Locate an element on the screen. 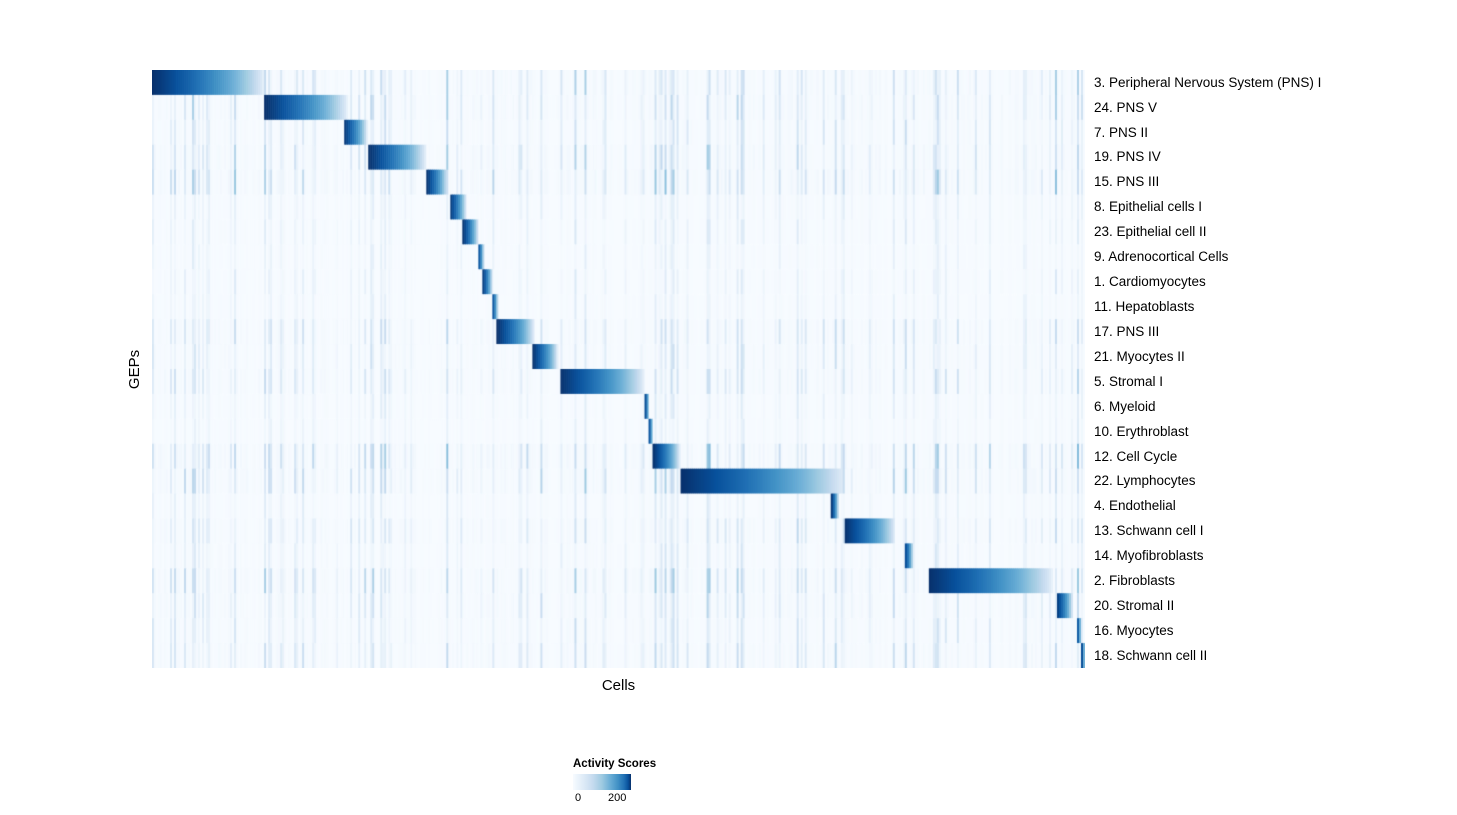 This screenshot has height=815, width=1457. row-label: 1. Cardiomyocytes is located at coordinates (1150, 282).